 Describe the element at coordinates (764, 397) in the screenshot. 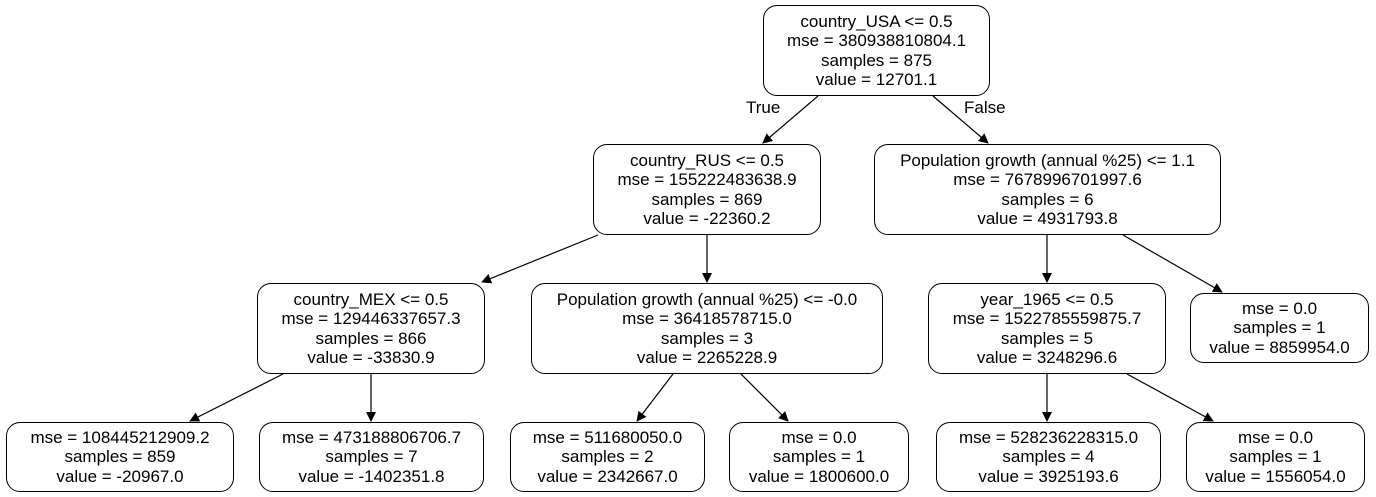

I see `edge-popgrowth2-to-leaf10` at that location.